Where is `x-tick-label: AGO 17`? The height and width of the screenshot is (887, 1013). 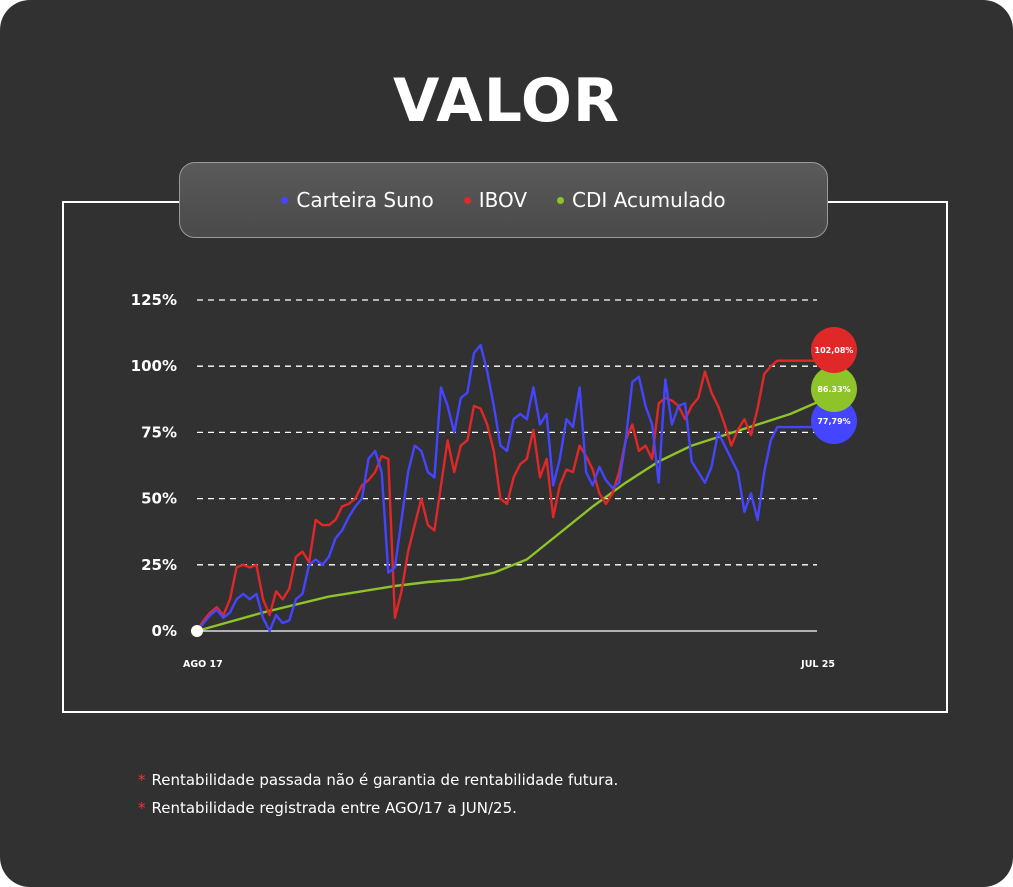
x-tick-label: AGO 17 is located at coordinates (203, 664).